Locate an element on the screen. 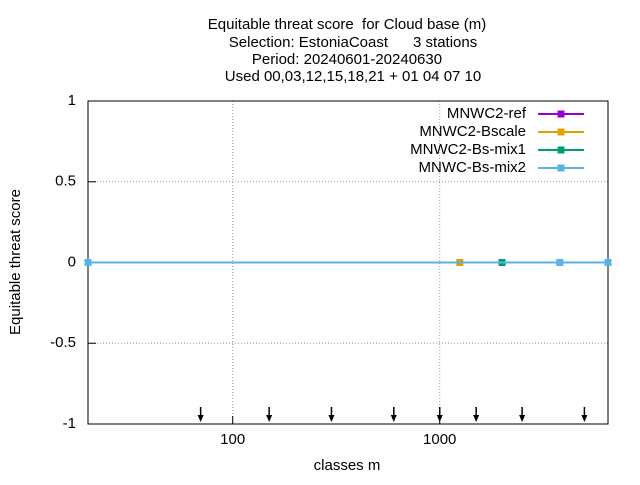 The image size is (640, 485). legend-label: MNWC2-Bscale is located at coordinates (472, 131).